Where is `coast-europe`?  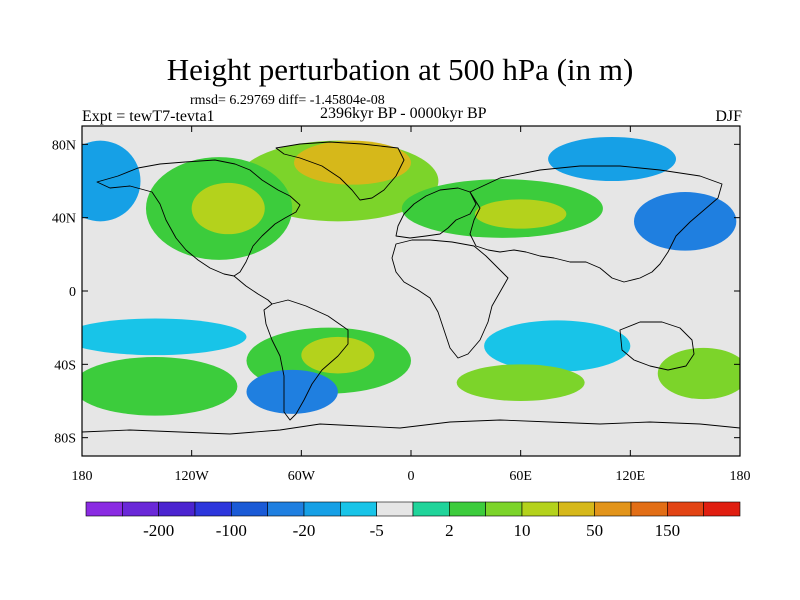 coast-europe is located at coordinates (436, 213).